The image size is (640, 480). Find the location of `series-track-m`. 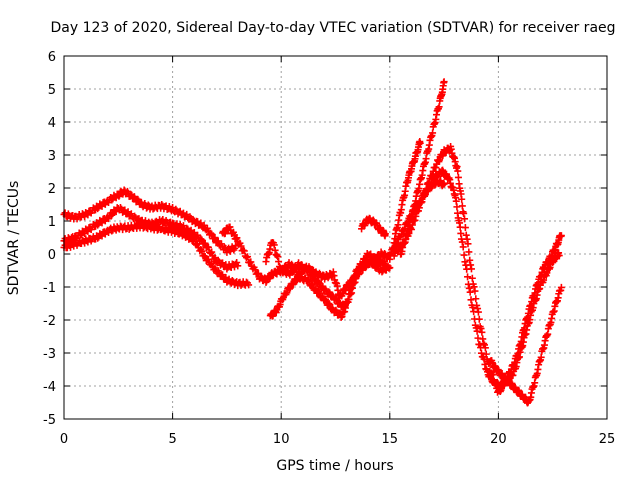

series-track-m is located at coordinates (525, 345).